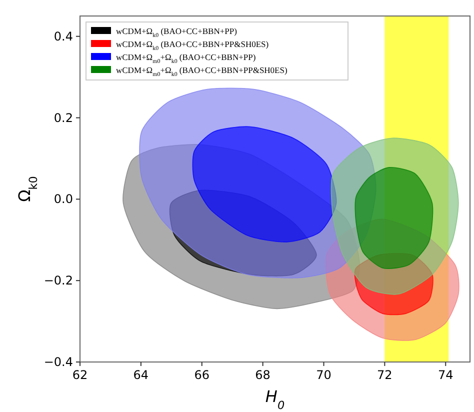 The width and height of the screenshot is (474, 412). Describe the element at coordinates (202, 375) in the screenshot. I see `x-tick-label: 66` at that location.